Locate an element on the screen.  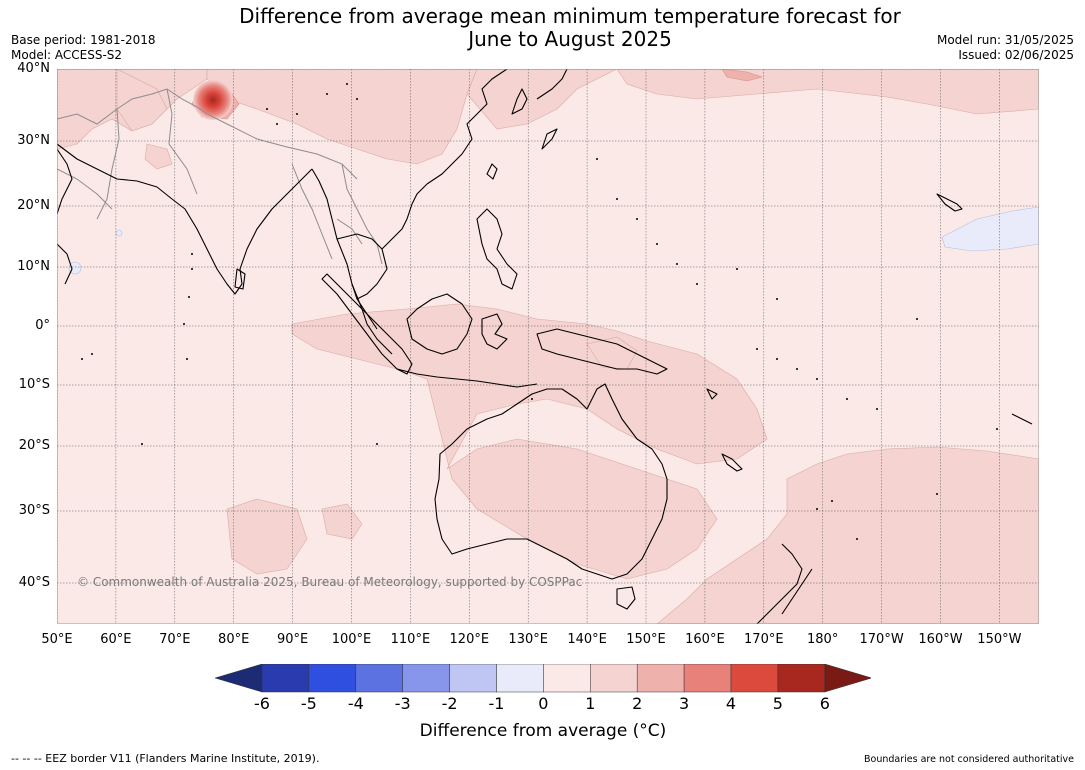
lat-label-20s: 20°S is located at coordinates (34, 445).